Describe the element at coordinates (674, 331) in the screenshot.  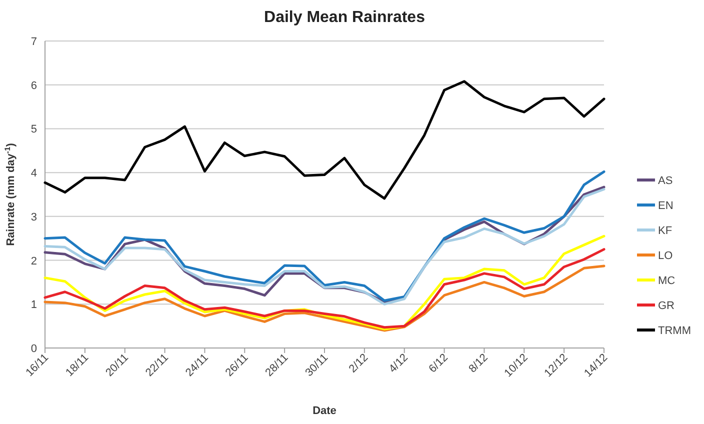
I see `legend-label: TRMM` at that location.